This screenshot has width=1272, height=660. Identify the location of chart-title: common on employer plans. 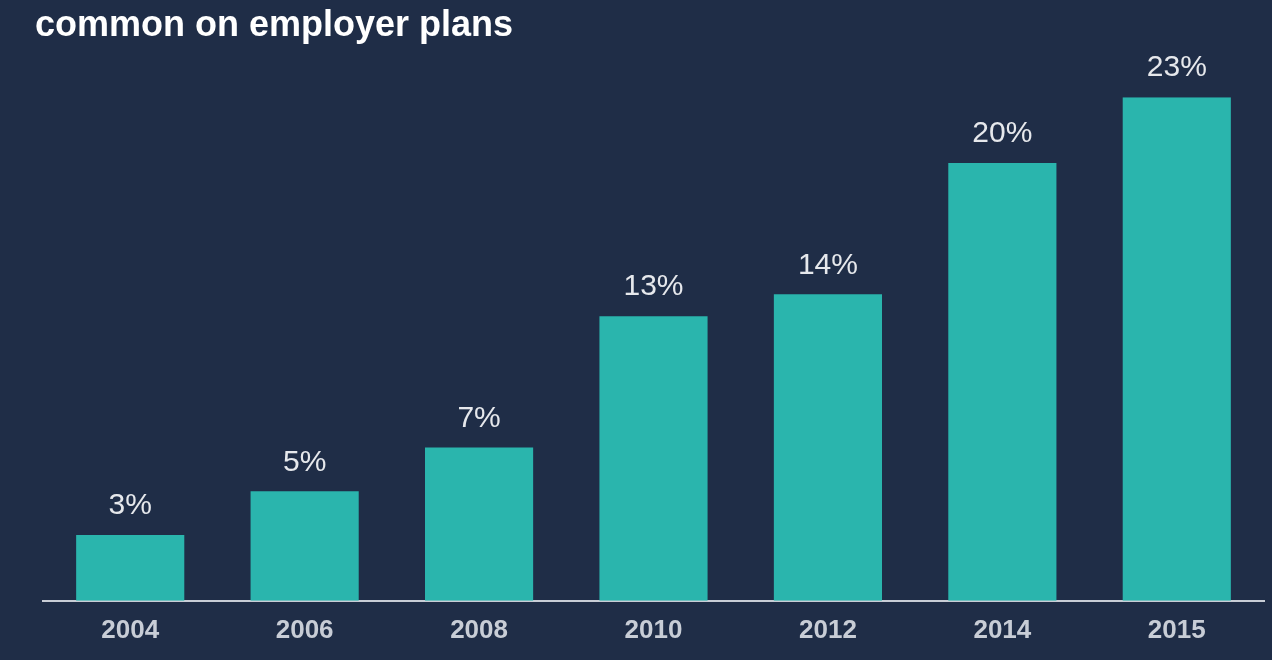
(274, 23).